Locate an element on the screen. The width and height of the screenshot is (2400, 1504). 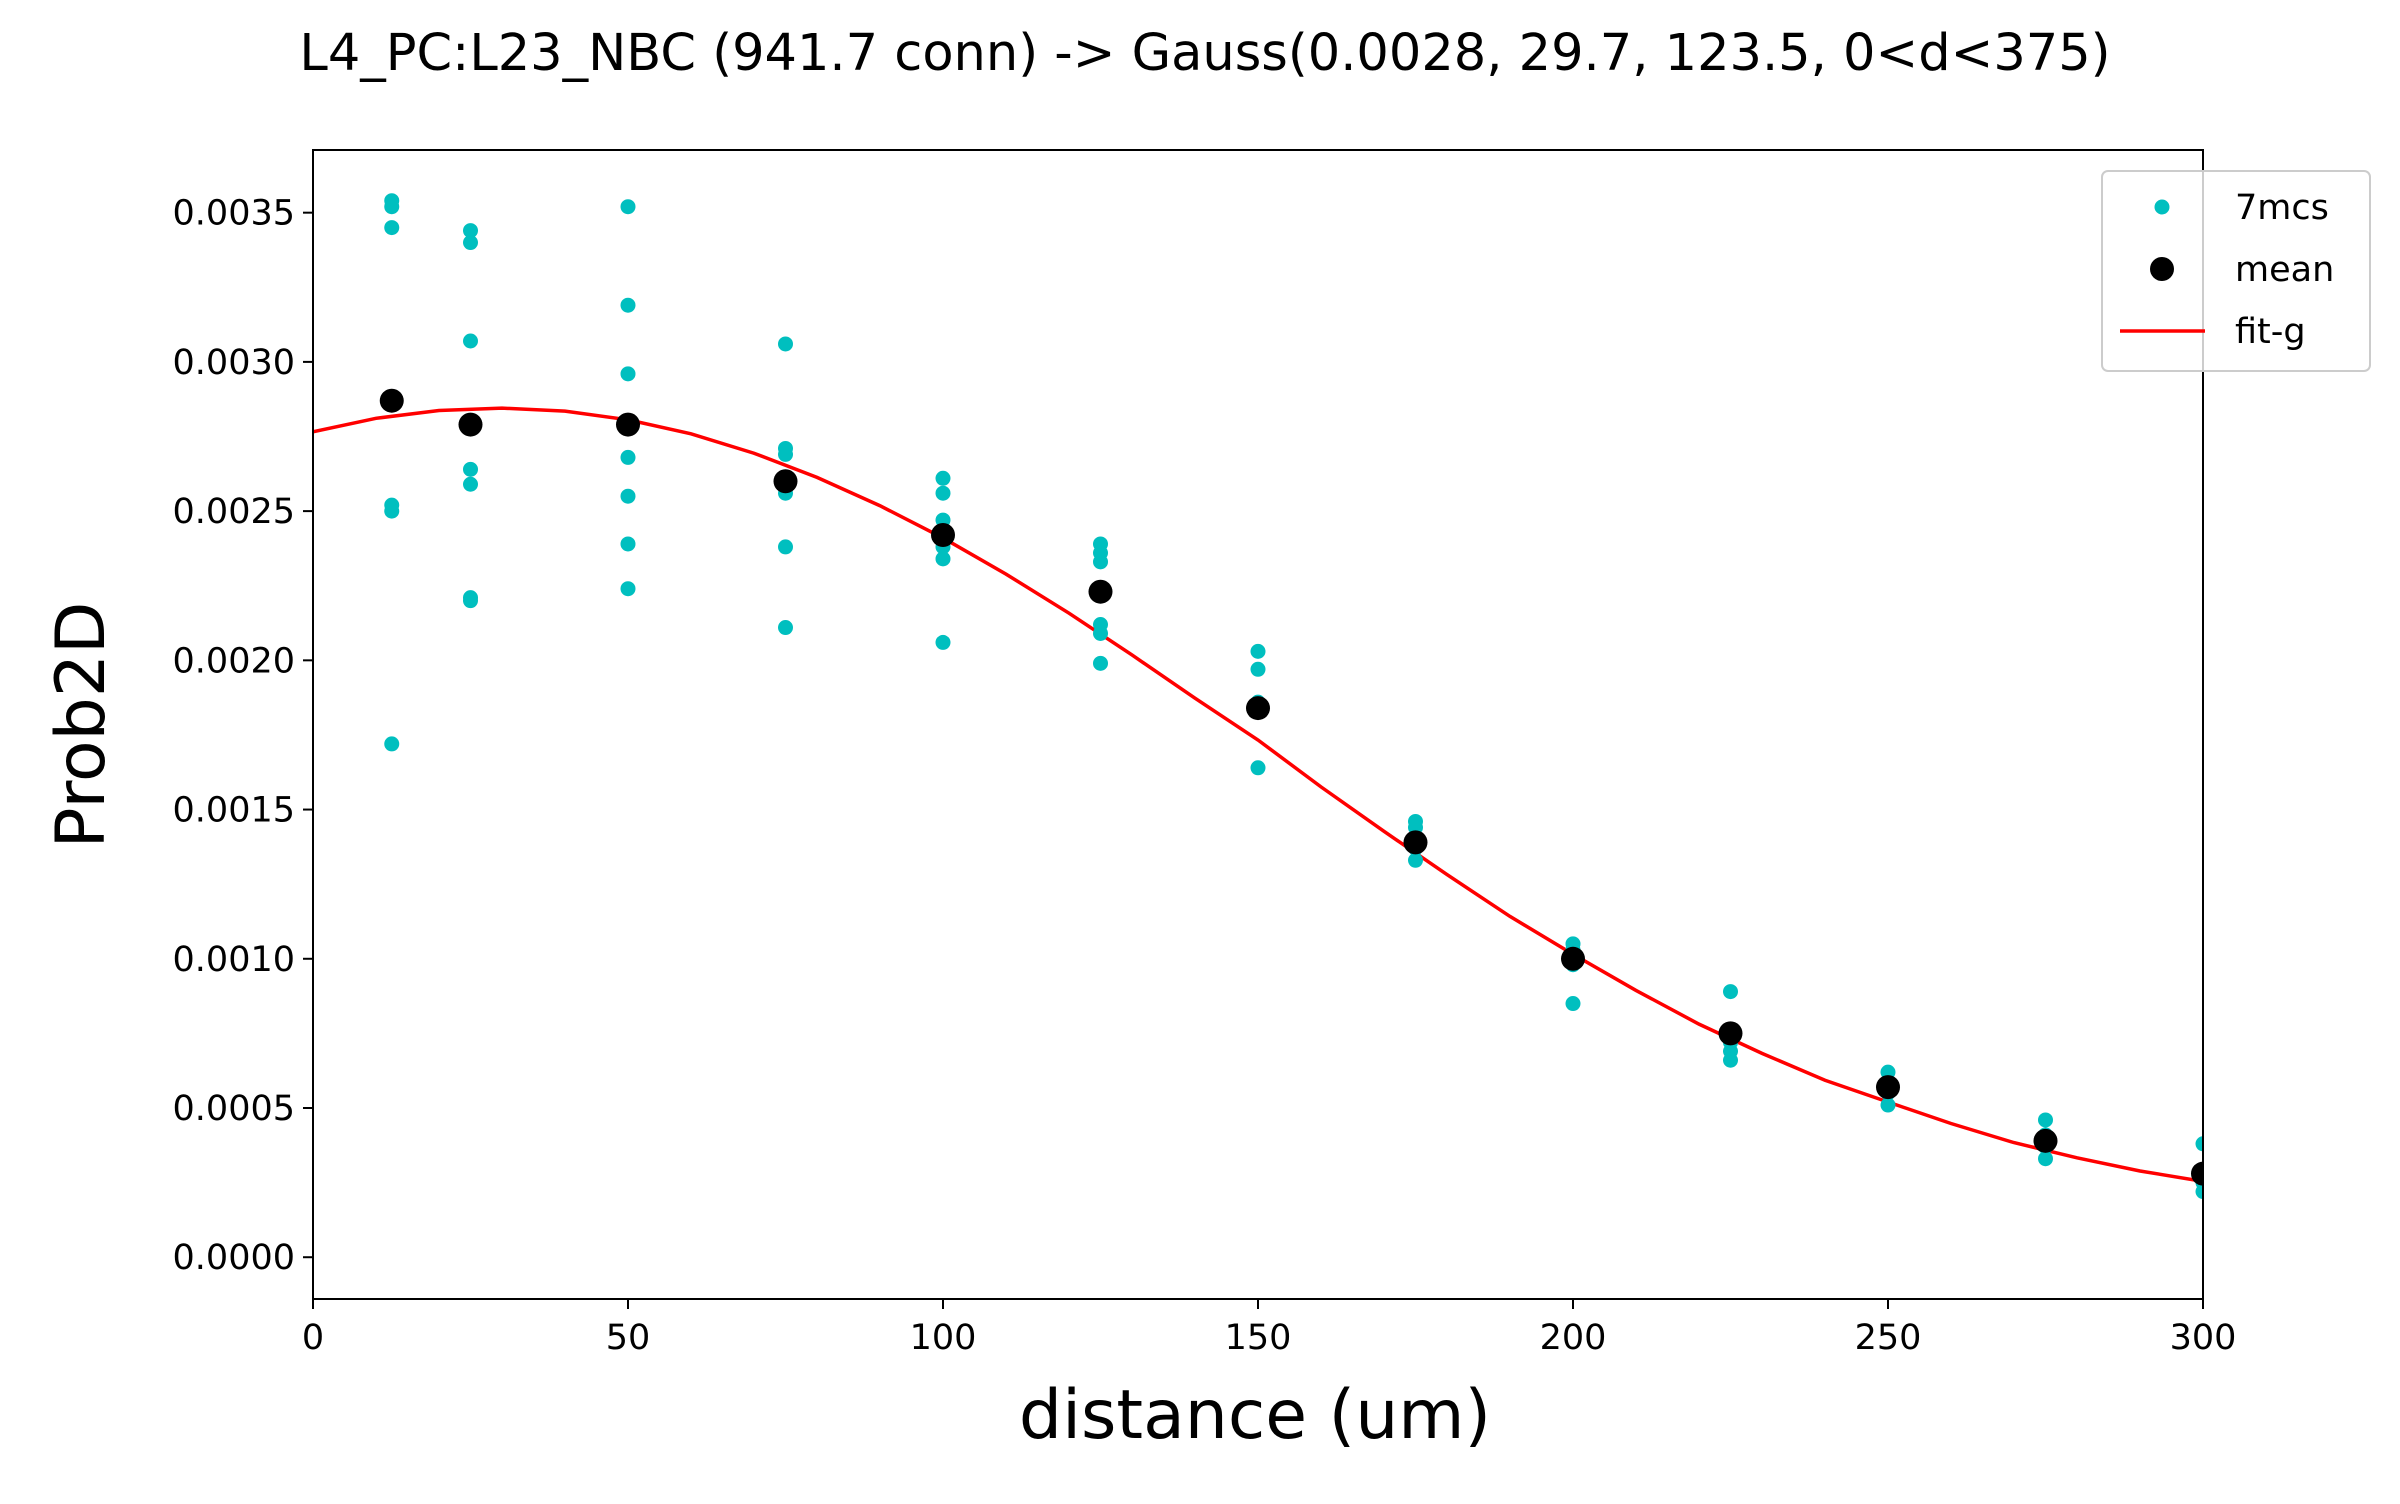
legend-label-fit-g: fit-g is located at coordinates (2270, 332).